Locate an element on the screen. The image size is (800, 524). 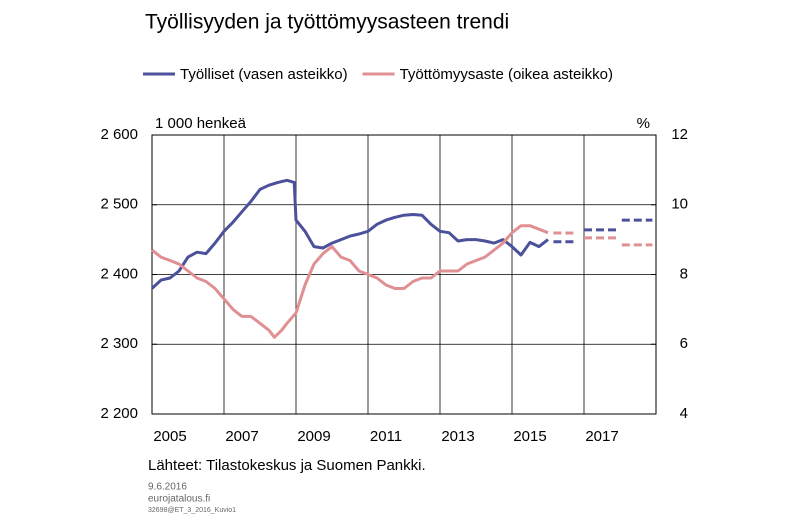
legend-label: Työlliset (vasen asteikko) is located at coordinates (264, 74).